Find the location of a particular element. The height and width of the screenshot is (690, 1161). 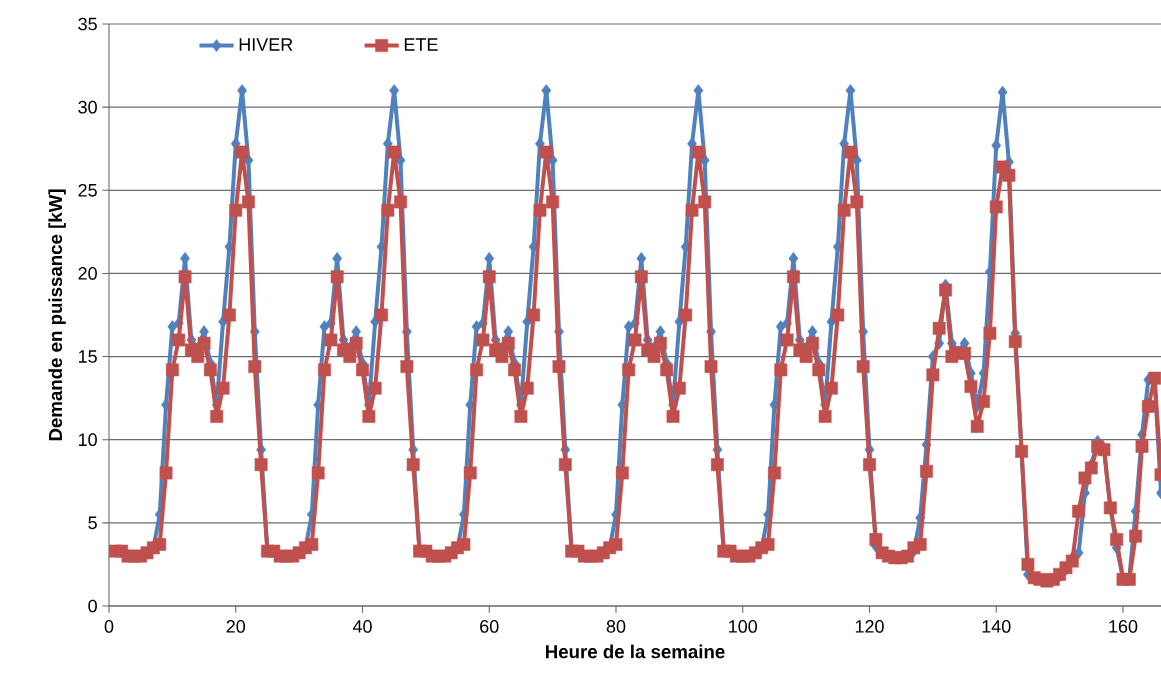

x-tick-label: 160 is located at coordinates (1123, 626).